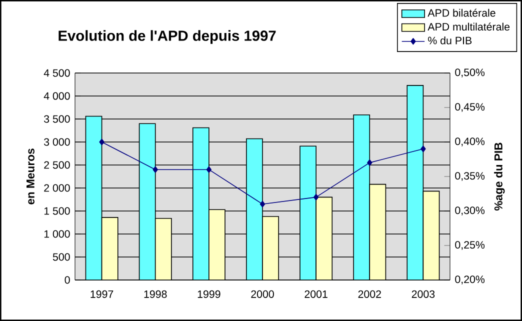  What do you see at coordinates (167, 37) in the screenshot?
I see `chart-title: Evolution de l'APD depuis 1997` at bounding box center [167, 37].